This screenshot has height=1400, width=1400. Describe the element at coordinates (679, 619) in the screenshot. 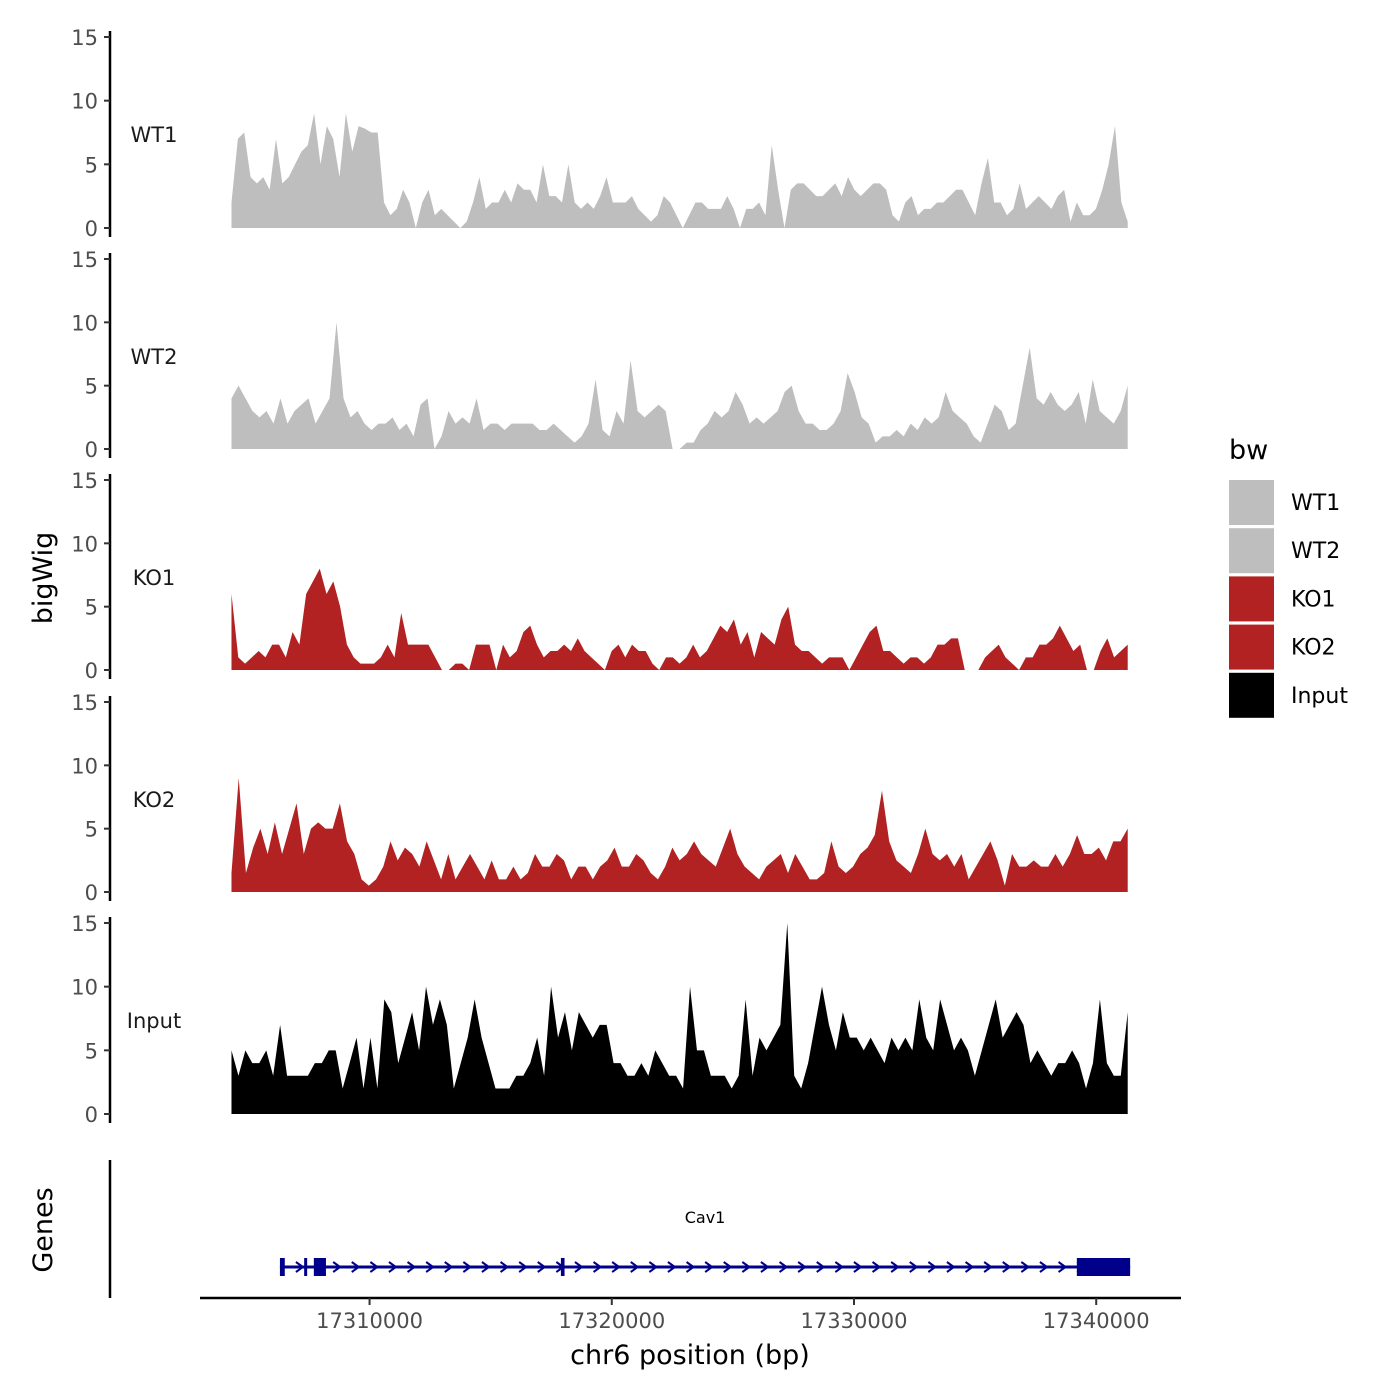

I see `signal-area-ko1` at that location.